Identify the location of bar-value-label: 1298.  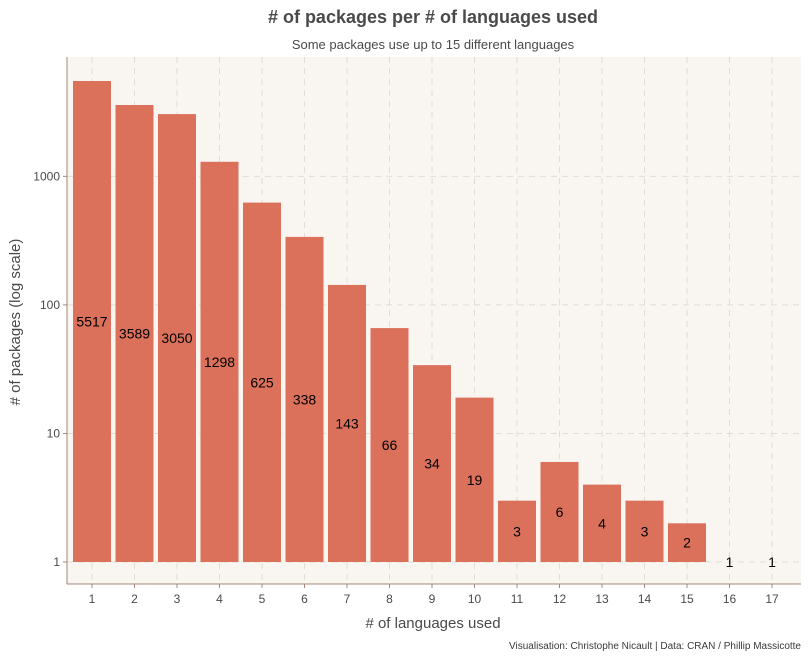
(219, 362).